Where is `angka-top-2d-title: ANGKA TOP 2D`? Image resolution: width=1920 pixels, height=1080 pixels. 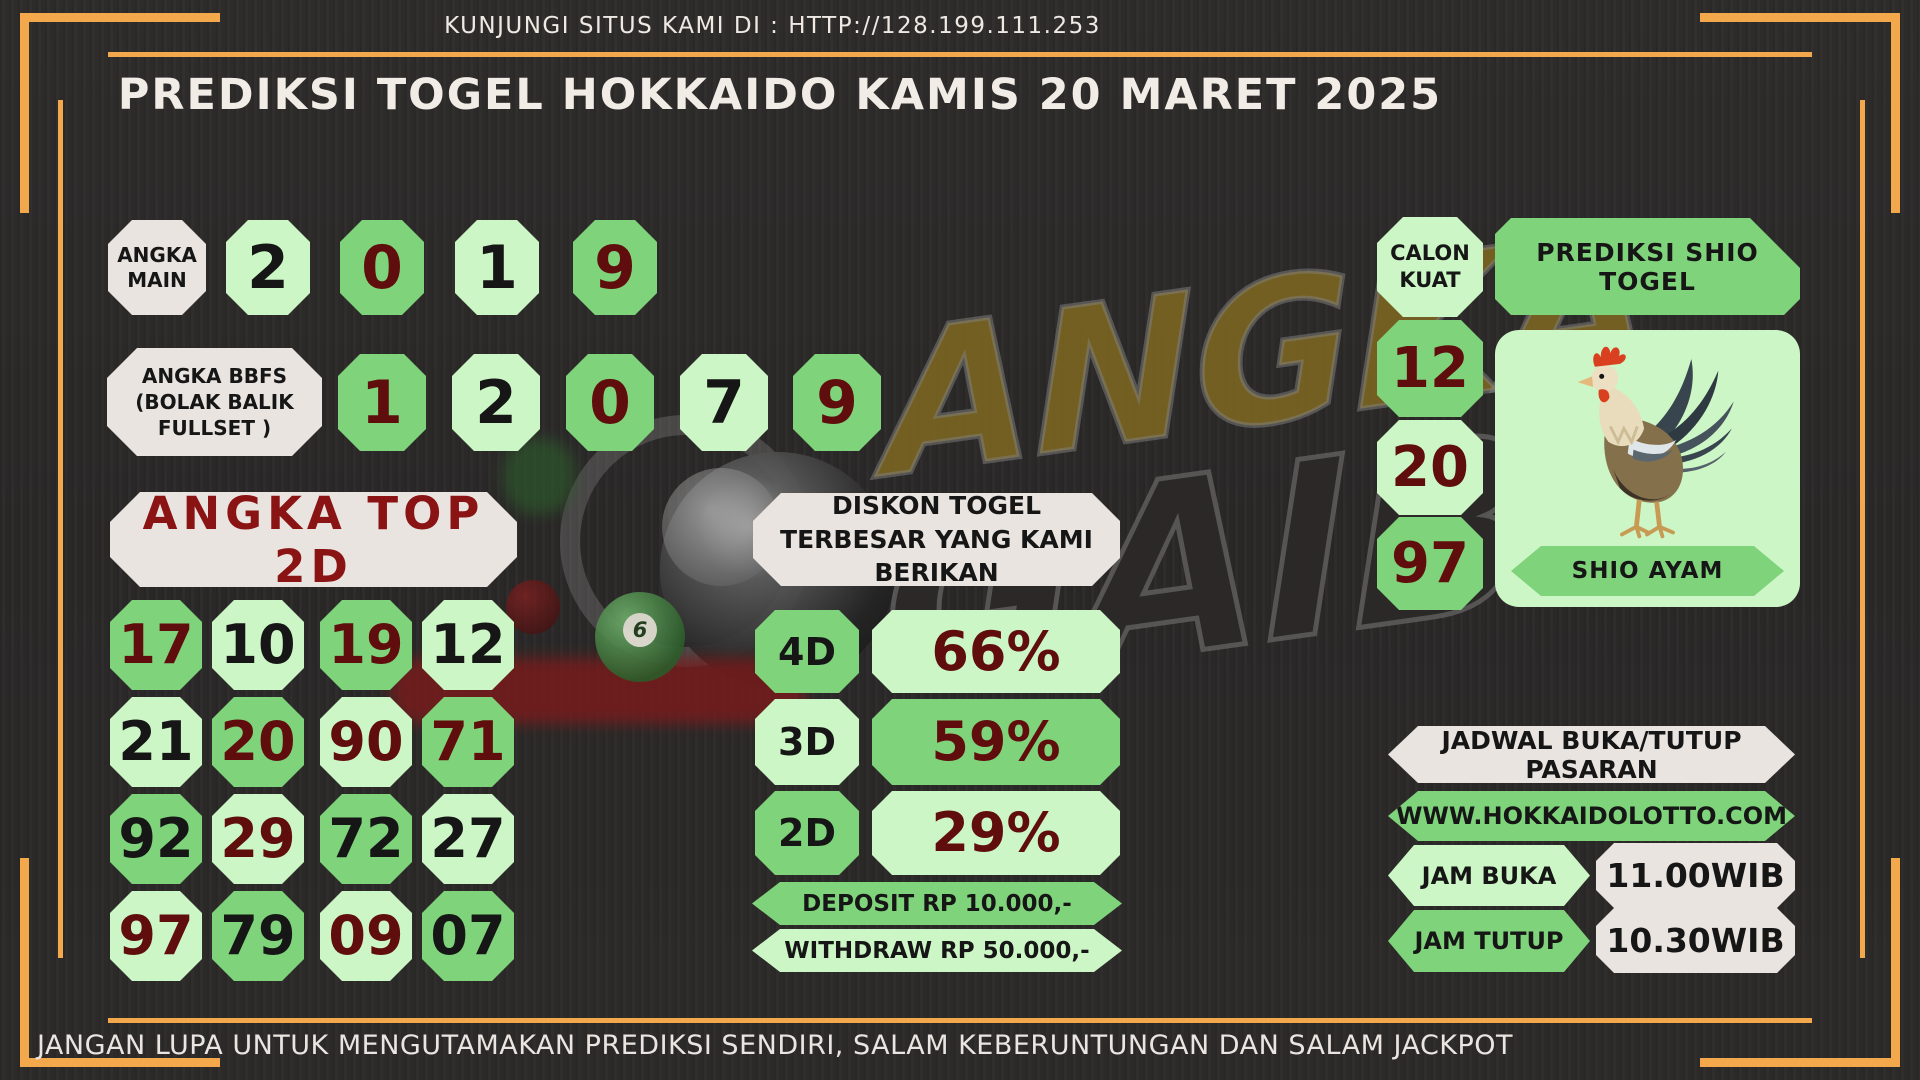 angka-top-2d-title: ANGKA TOP 2D is located at coordinates (313, 539).